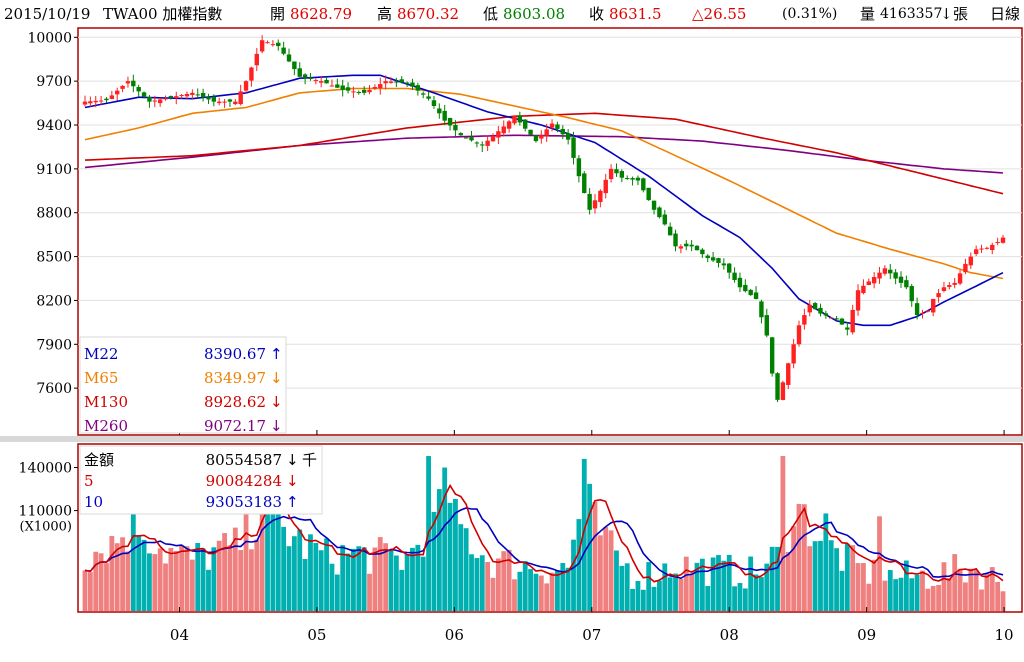  What do you see at coordinates (961, 14) in the screenshot?
I see `volume-unit: 張` at bounding box center [961, 14].